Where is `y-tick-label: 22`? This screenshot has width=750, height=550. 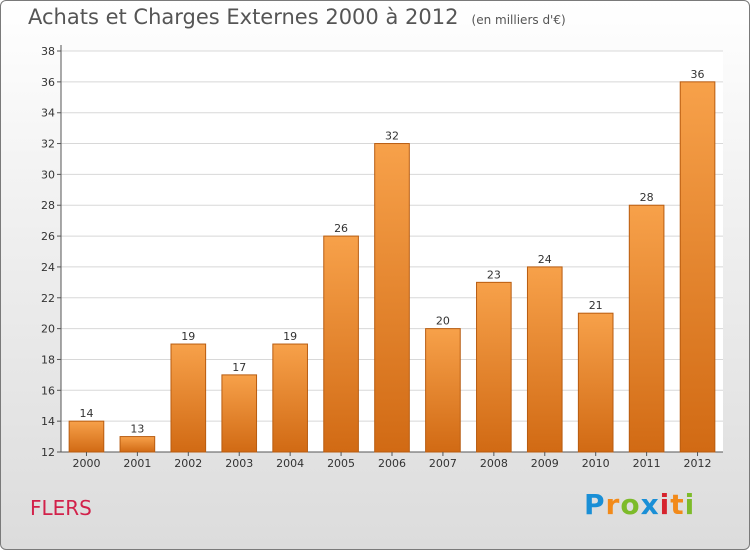 y-tick-label: 22 is located at coordinates (48, 298).